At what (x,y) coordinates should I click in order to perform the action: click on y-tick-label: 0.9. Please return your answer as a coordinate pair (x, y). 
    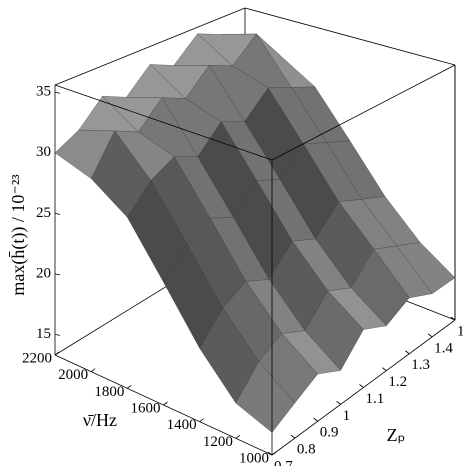
    Looking at the image, I should click on (329, 433).